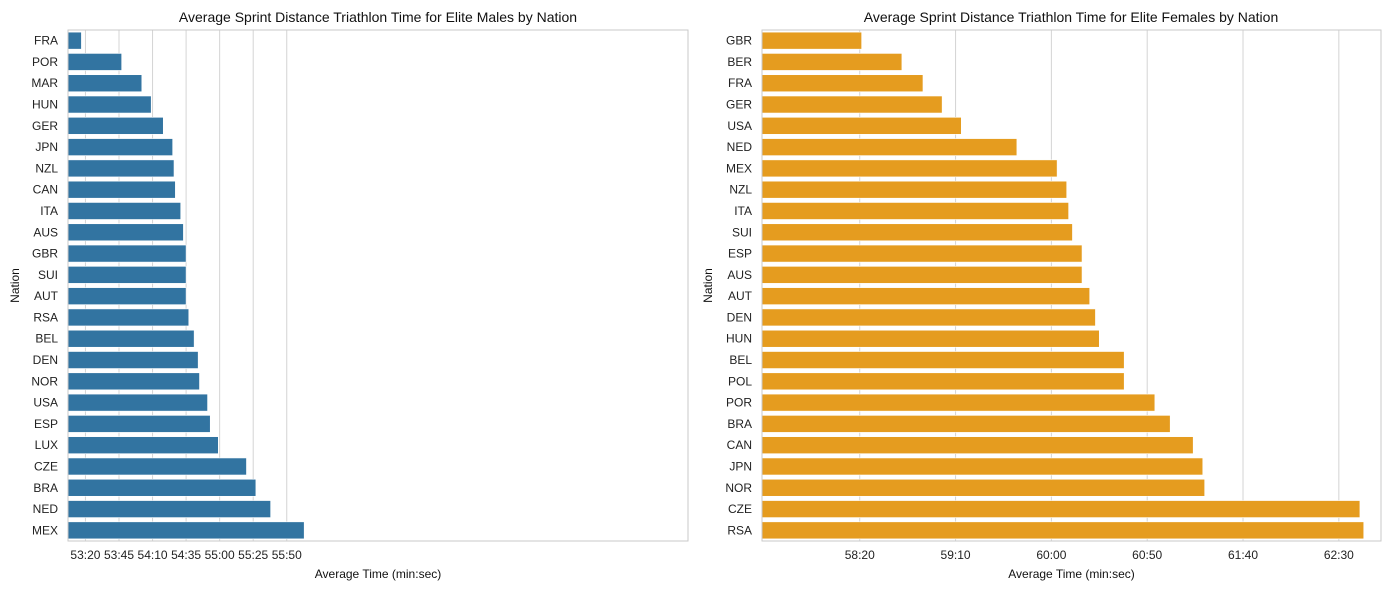 This screenshot has width=1389, height=590. Describe the element at coordinates (109, 104) in the screenshot. I see `bar-hun` at that location.